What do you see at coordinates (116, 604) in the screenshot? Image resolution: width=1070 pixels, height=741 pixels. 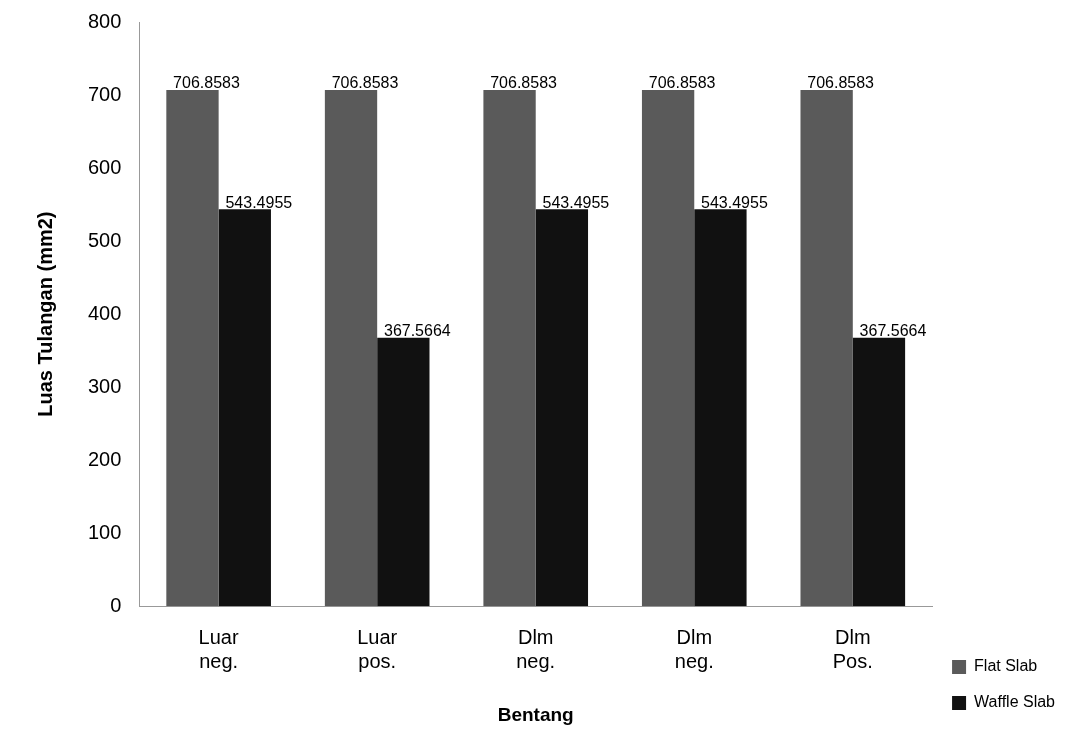 I see `y-tick-label: 0` at bounding box center [116, 604].